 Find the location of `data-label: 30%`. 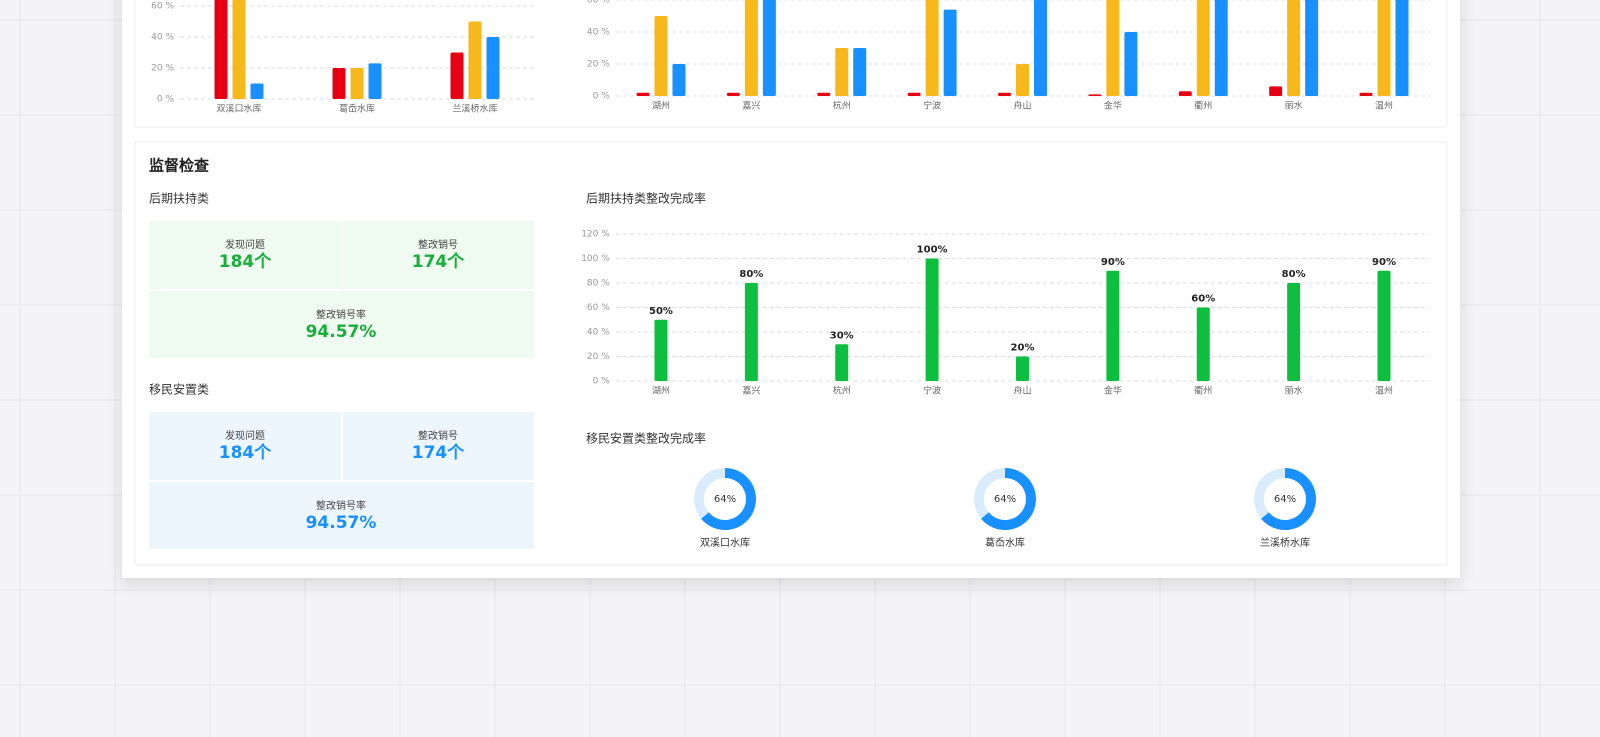

data-label: 30% is located at coordinates (842, 335).